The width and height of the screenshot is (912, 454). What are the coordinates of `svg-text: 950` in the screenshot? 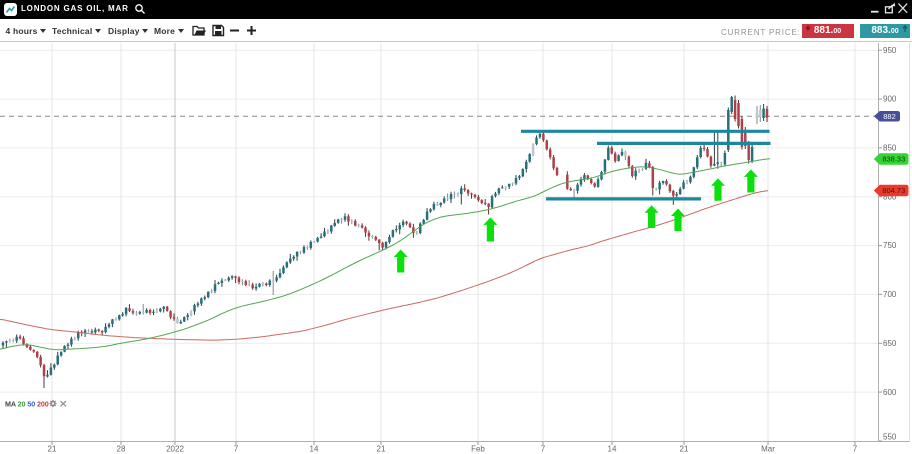 It's located at (890, 50).